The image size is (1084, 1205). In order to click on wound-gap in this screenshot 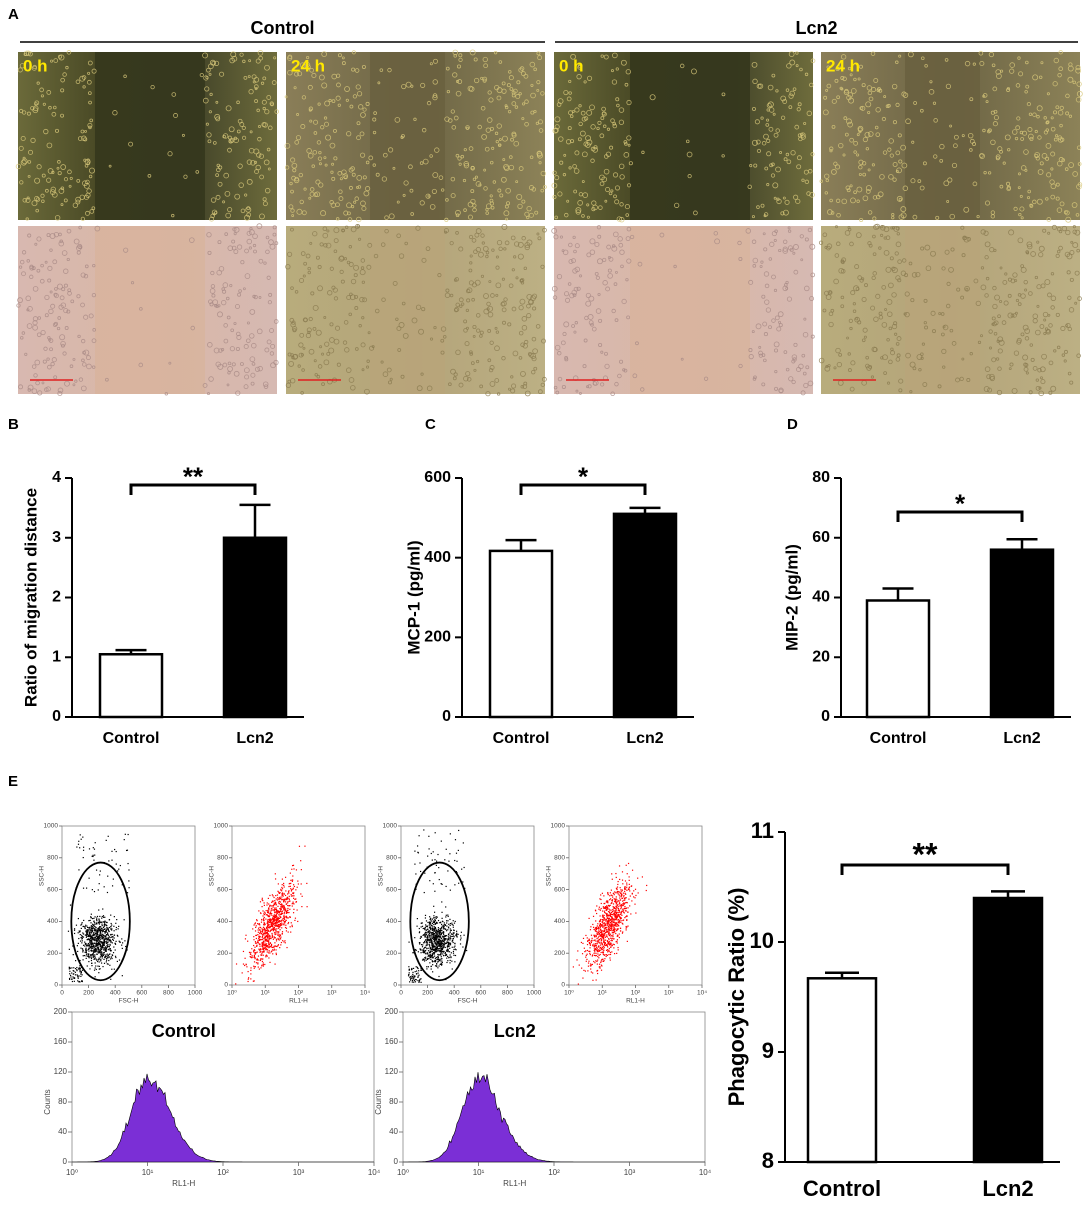, I will do `click(690, 310)`.